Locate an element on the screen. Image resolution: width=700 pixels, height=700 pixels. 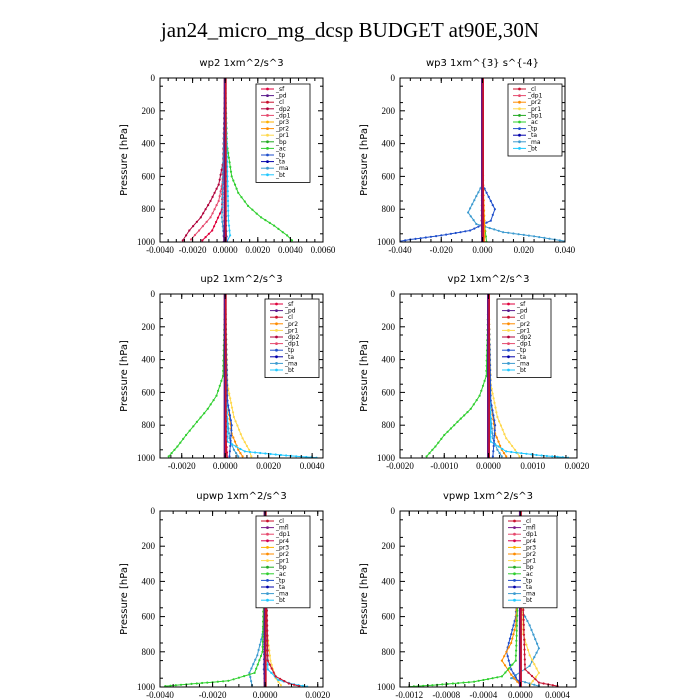
y-tick-label: 200 is located at coordinates (389, 111).